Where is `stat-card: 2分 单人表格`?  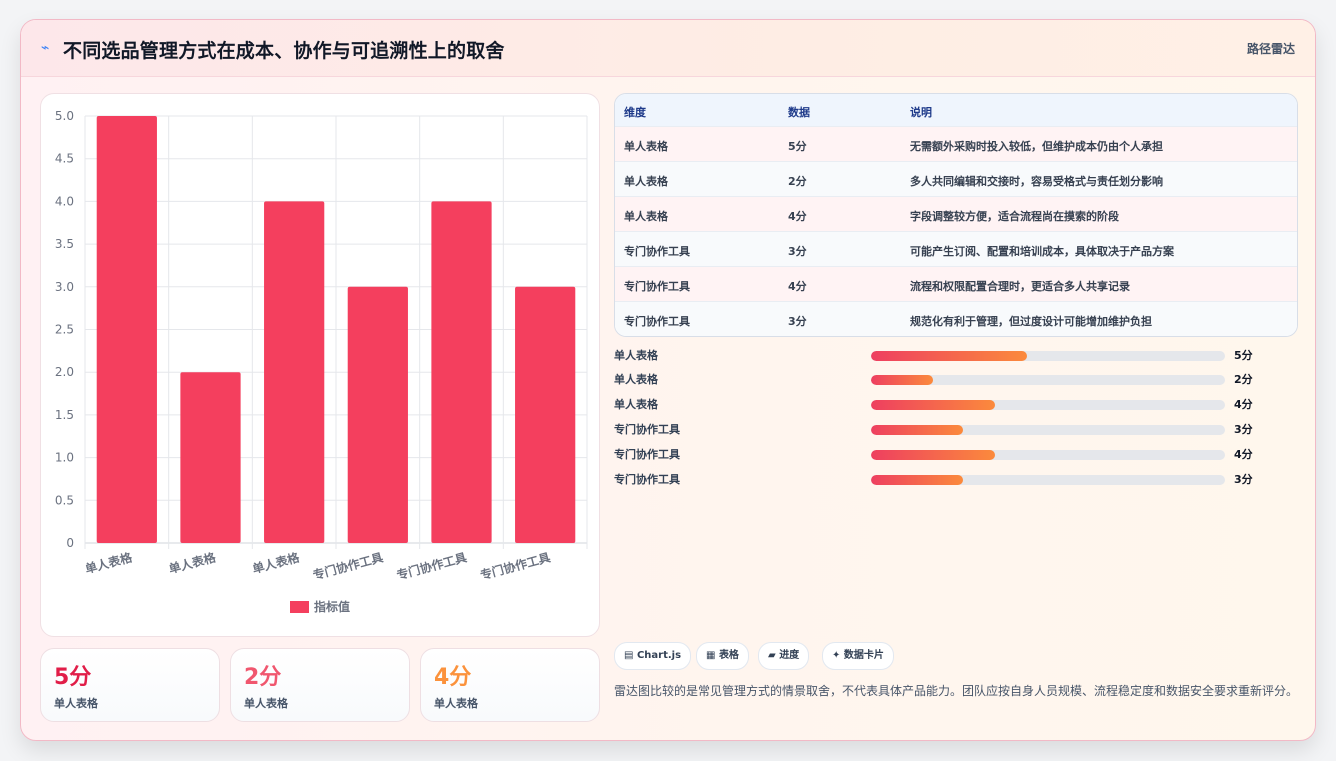 stat-card: 2分 单人表格 is located at coordinates (320, 685).